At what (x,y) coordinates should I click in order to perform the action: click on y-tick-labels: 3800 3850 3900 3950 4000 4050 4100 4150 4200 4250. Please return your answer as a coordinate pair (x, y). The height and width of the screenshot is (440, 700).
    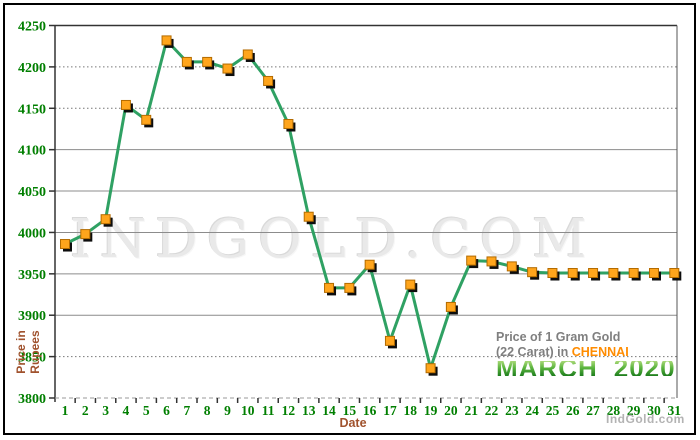
    Looking at the image, I should click on (32, 214).